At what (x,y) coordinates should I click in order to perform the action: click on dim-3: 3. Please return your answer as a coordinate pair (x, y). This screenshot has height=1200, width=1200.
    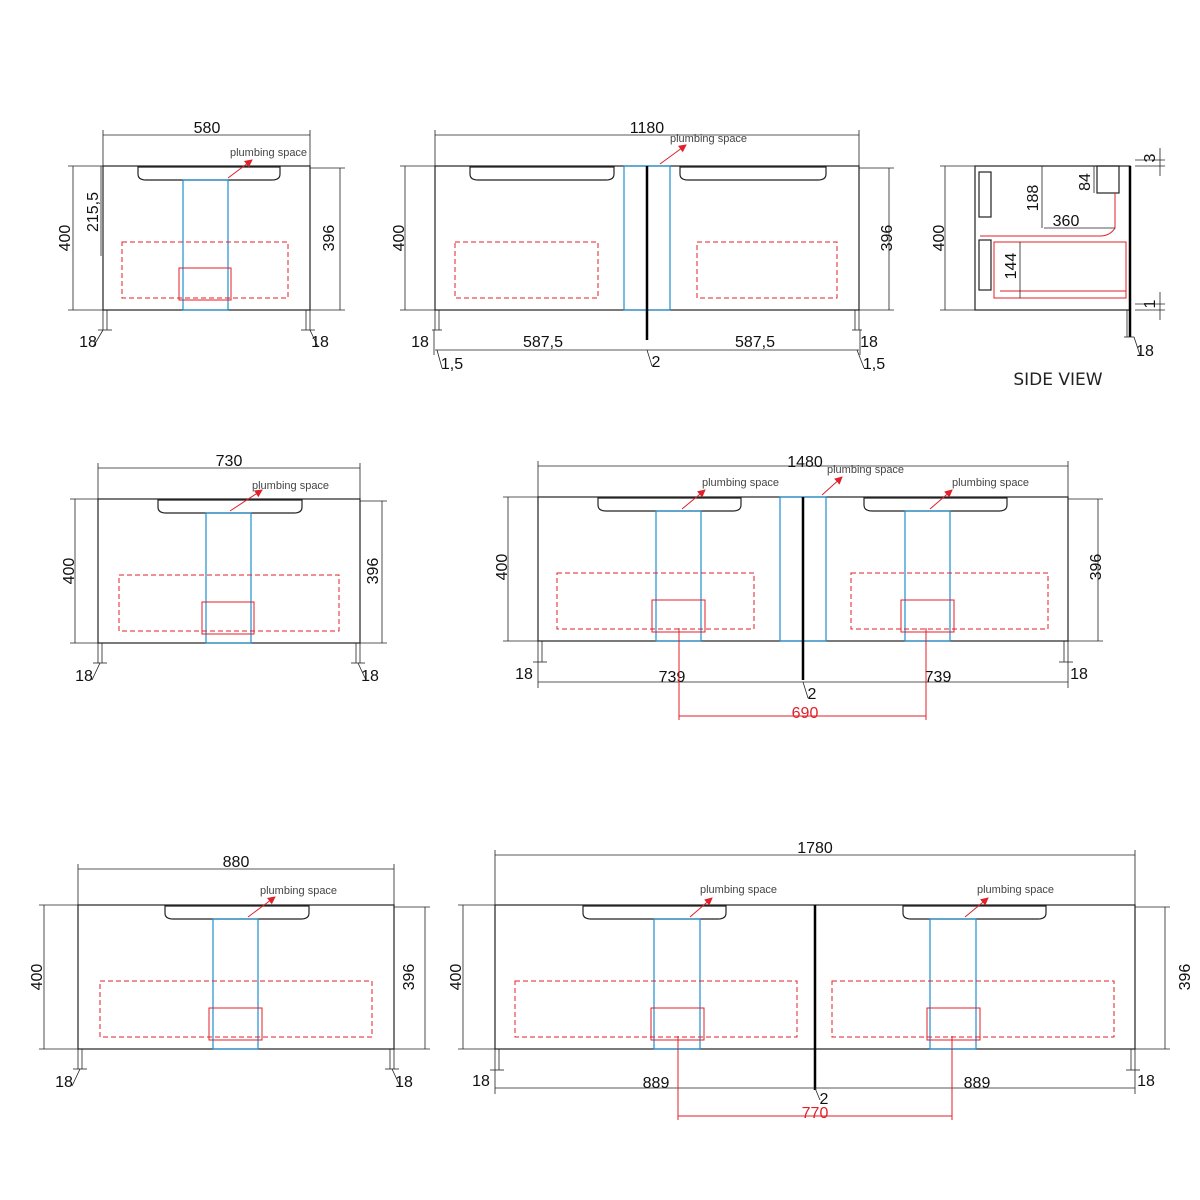
    Looking at the image, I should click on (1150, 157).